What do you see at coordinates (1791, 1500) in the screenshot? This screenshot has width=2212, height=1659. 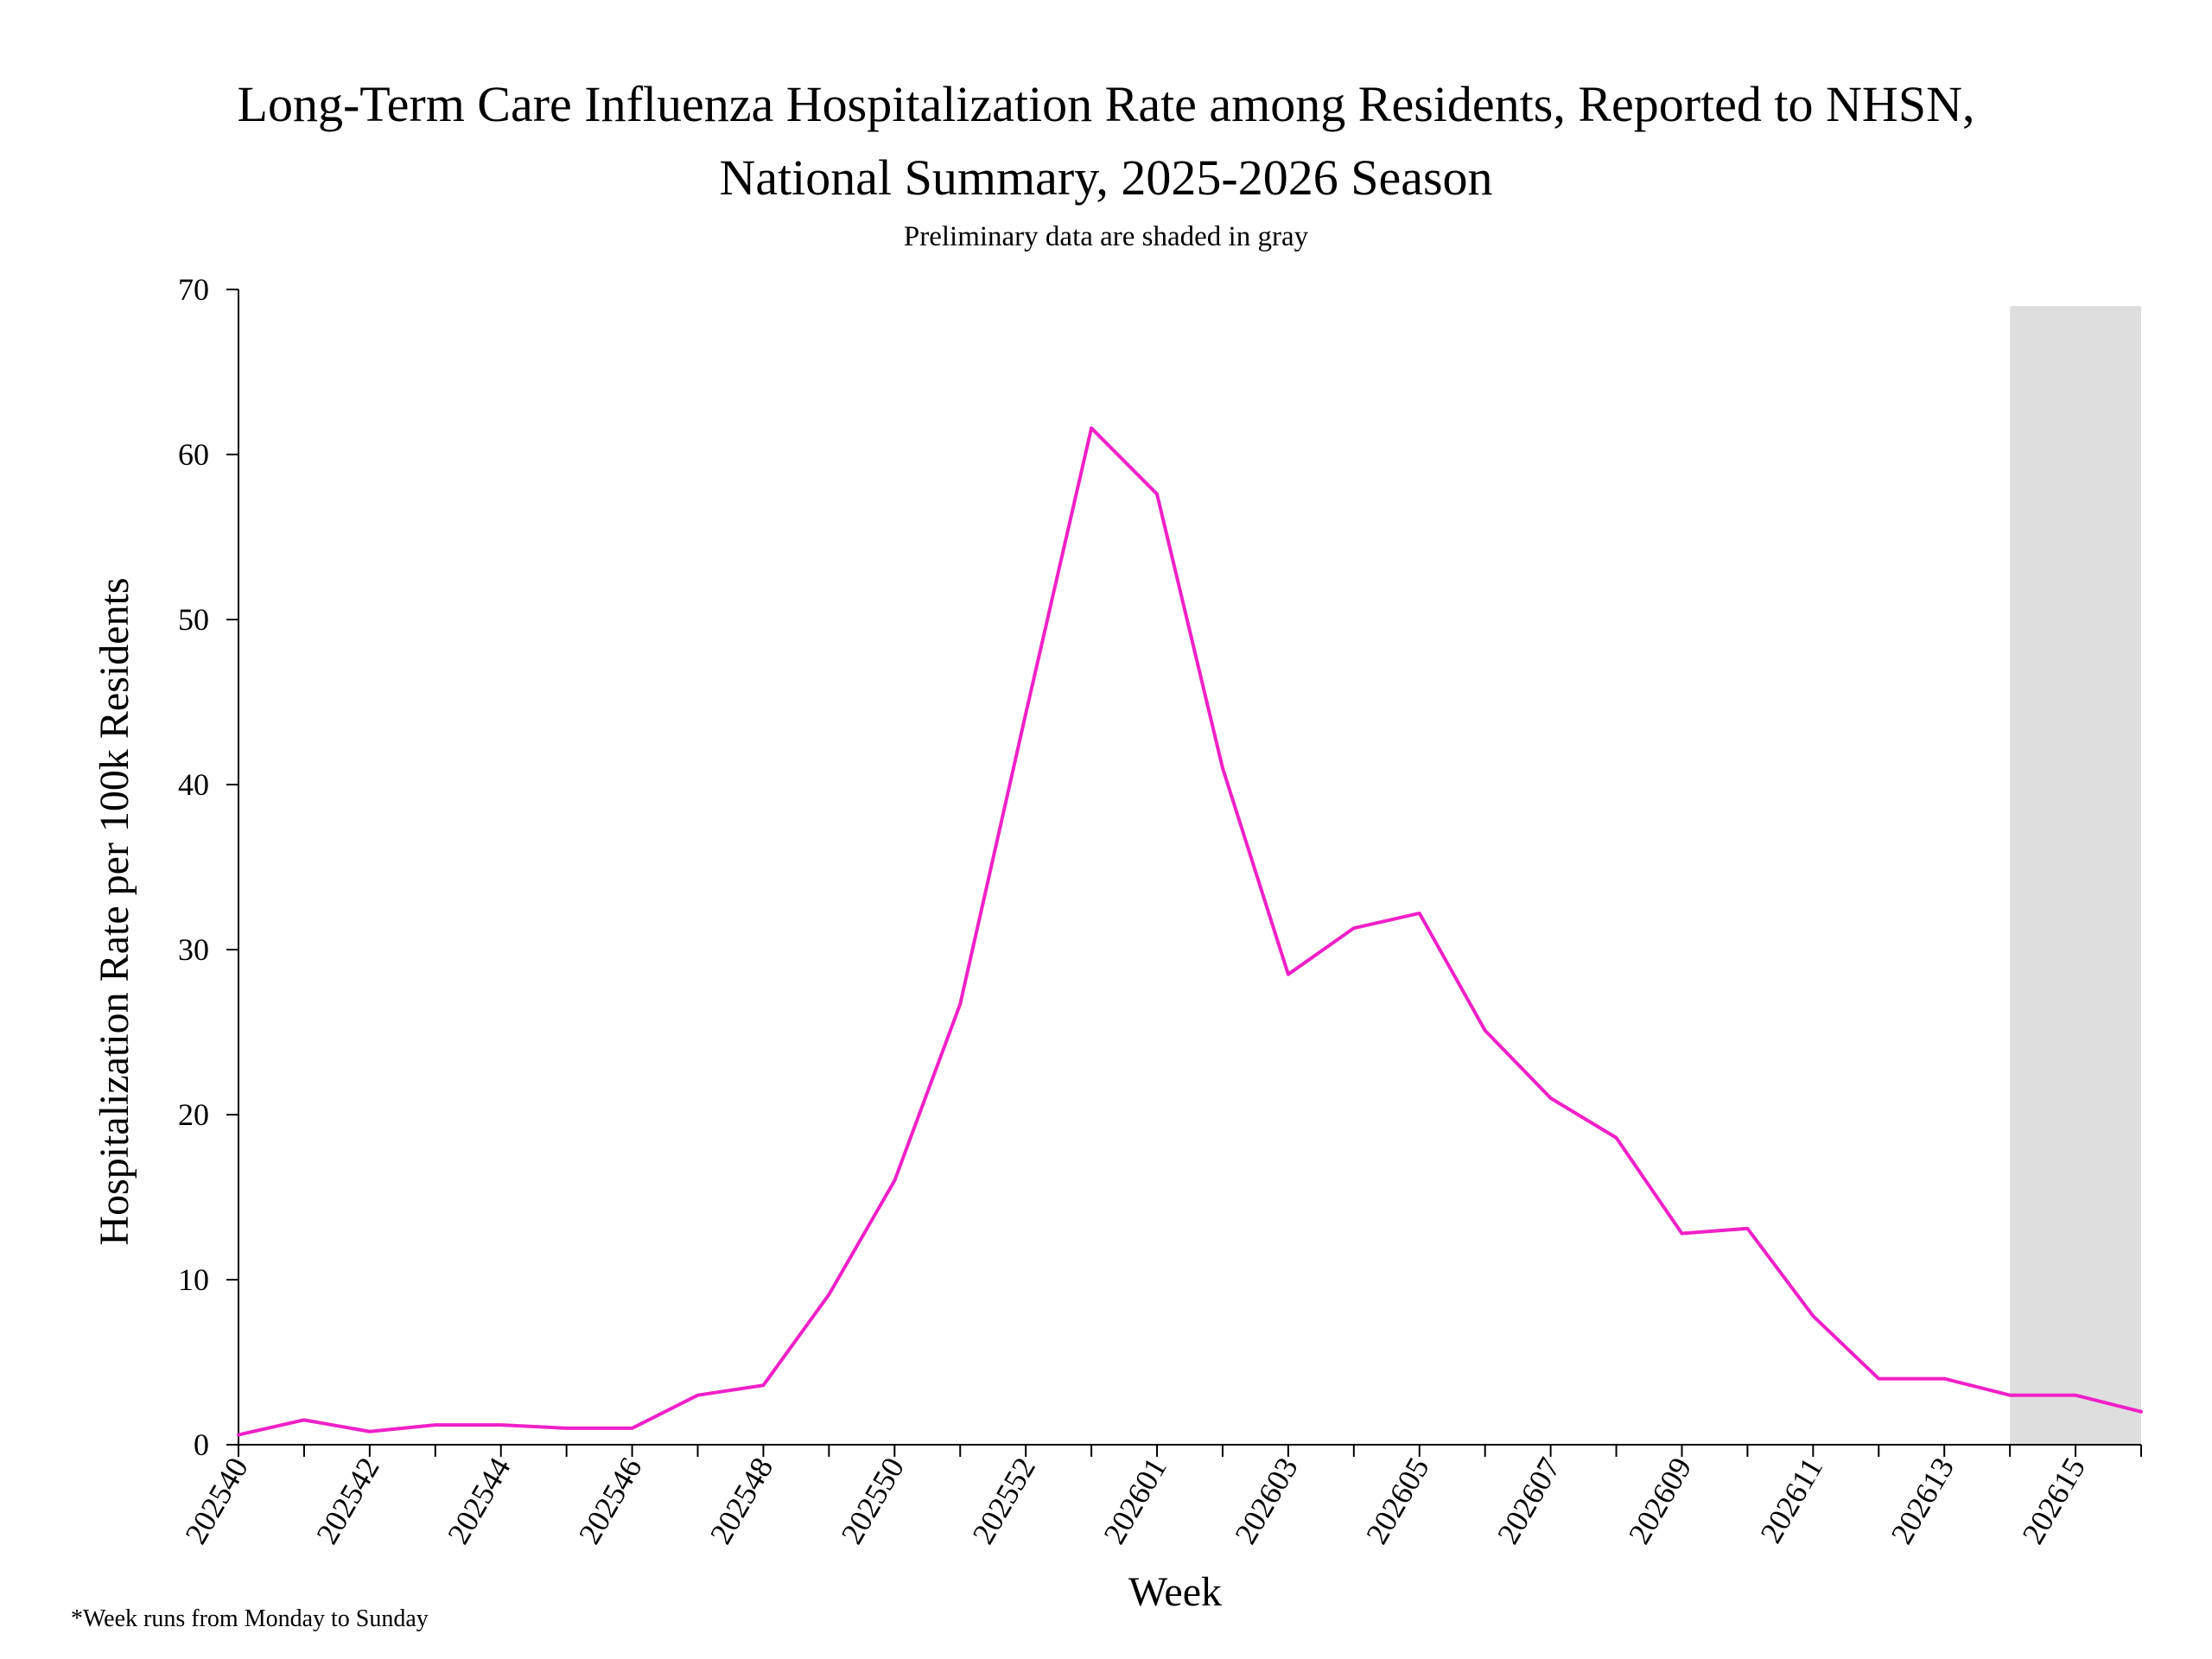 I see `x-tick-label: 202611` at bounding box center [1791, 1500].